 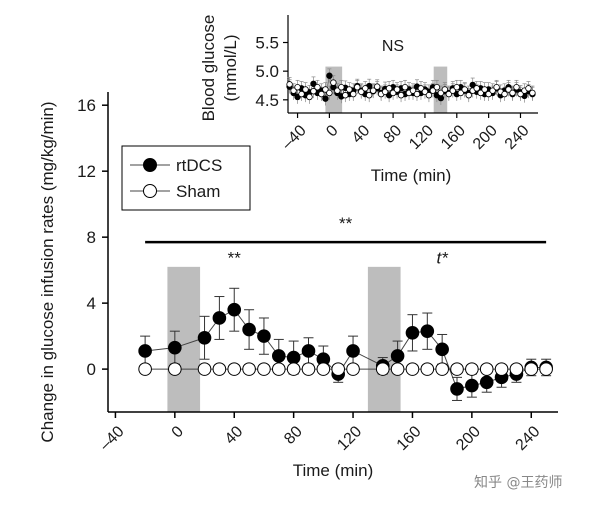 I want to click on y-tick-label: 0, so click(x=91, y=369).